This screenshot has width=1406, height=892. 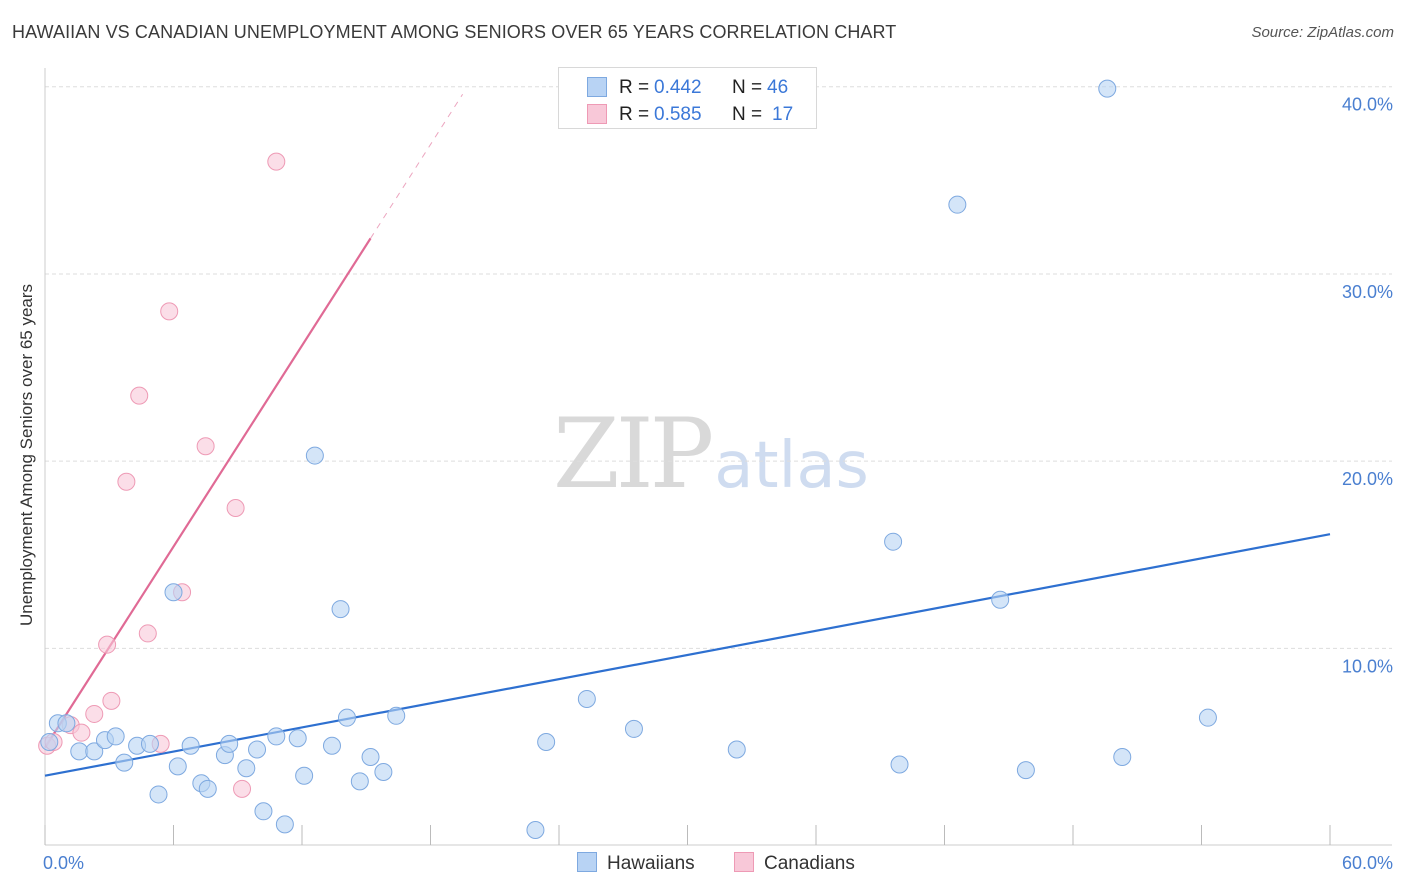 What do you see at coordinates (208, 493) in the screenshot?
I see `canadians-trend-line` at bounding box center [208, 493].